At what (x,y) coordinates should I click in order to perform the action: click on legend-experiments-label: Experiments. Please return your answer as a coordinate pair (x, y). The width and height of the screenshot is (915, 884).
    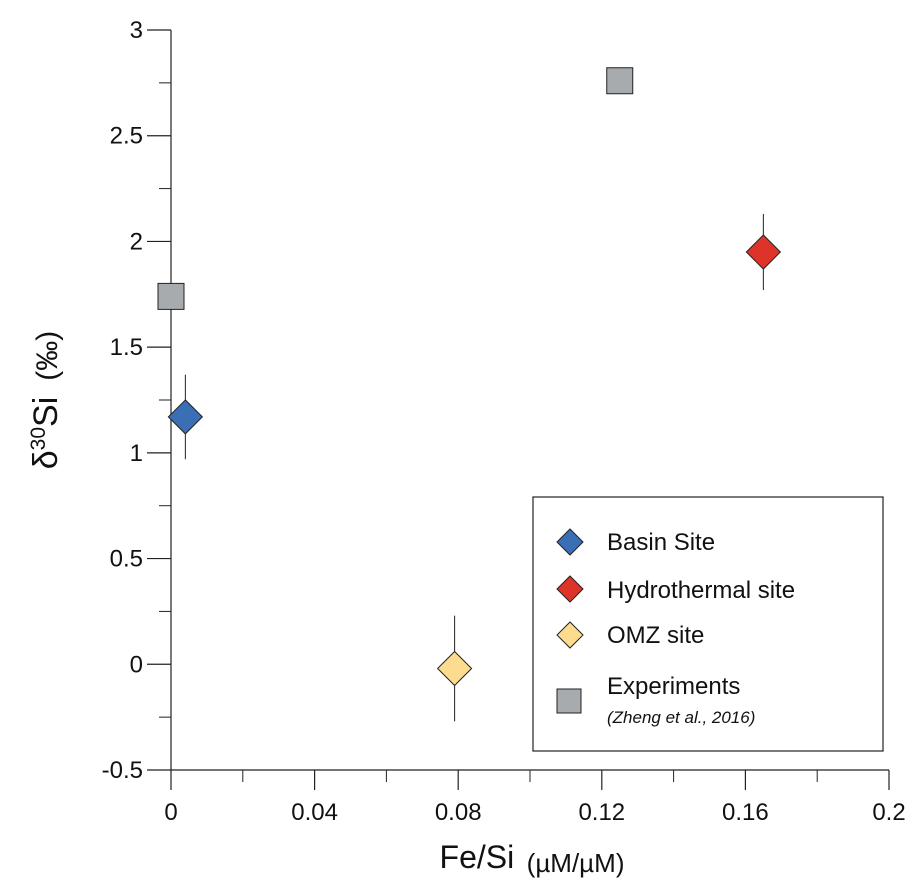
    Looking at the image, I should click on (673, 686).